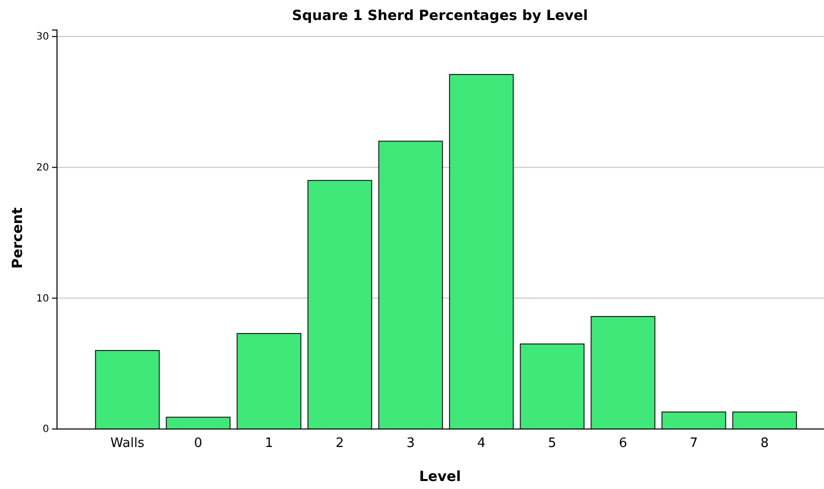  Describe the element at coordinates (42, 298) in the screenshot. I see `y-tick-label: 10` at that location.